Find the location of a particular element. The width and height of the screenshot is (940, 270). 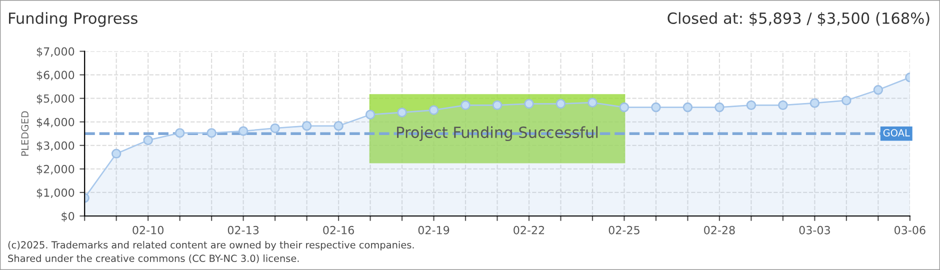

chart-subtitle: Closed at: $5,893 / $3,500 (168%) is located at coordinates (799, 19).